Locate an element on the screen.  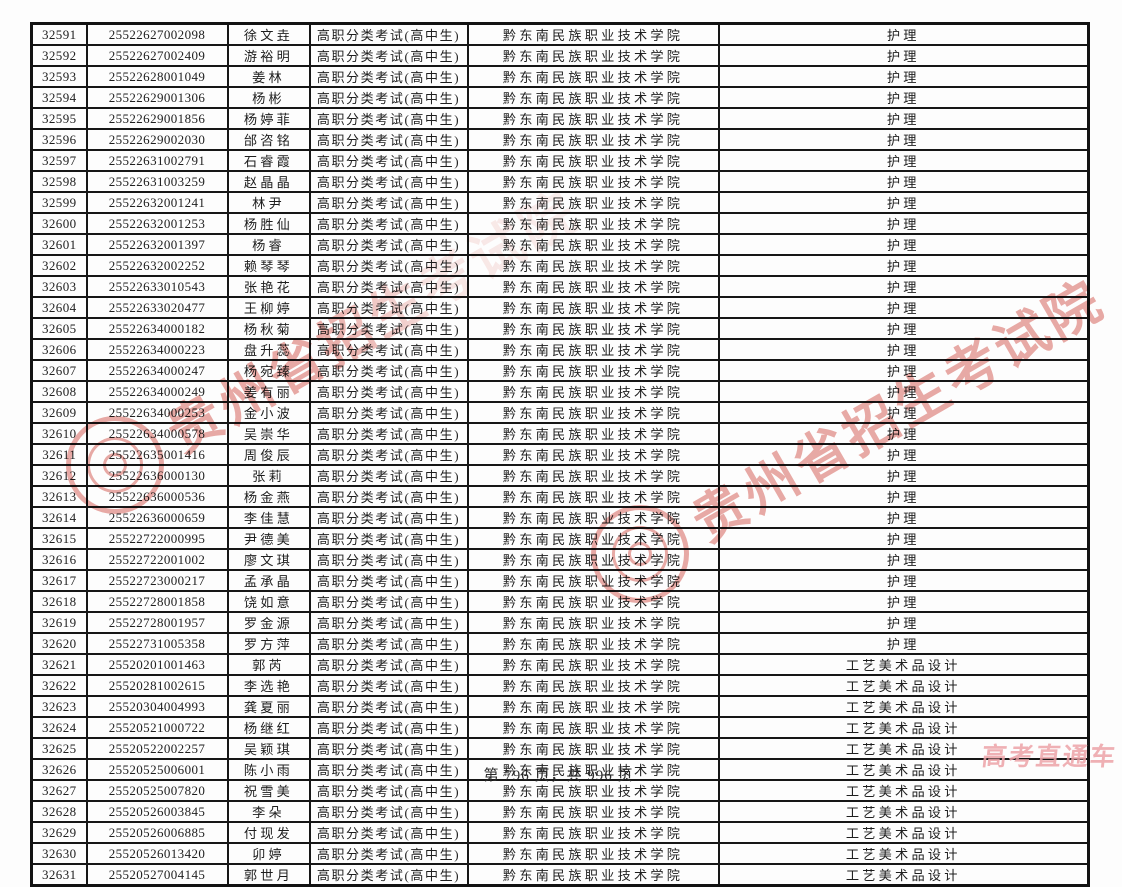
cell-name: 廖文琪 is located at coordinates (268, 559).